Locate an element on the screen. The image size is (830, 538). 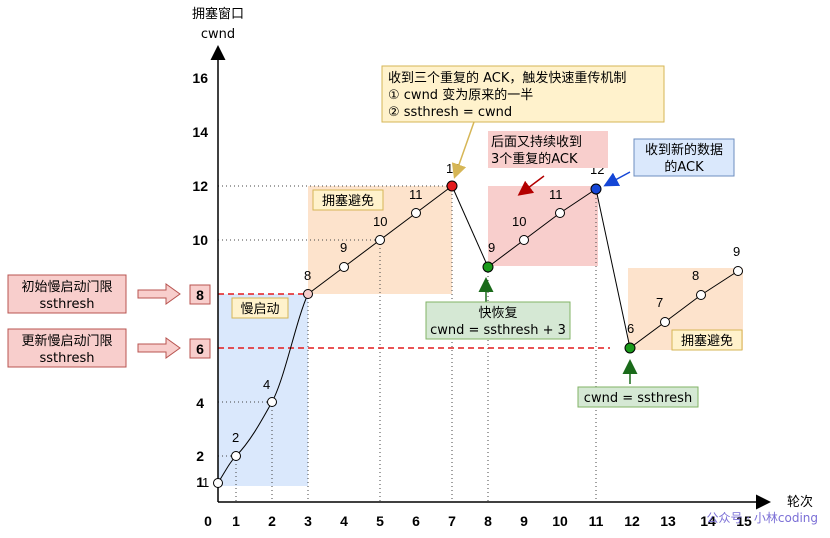
y-tick: 16 is located at coordinates (200, 78).